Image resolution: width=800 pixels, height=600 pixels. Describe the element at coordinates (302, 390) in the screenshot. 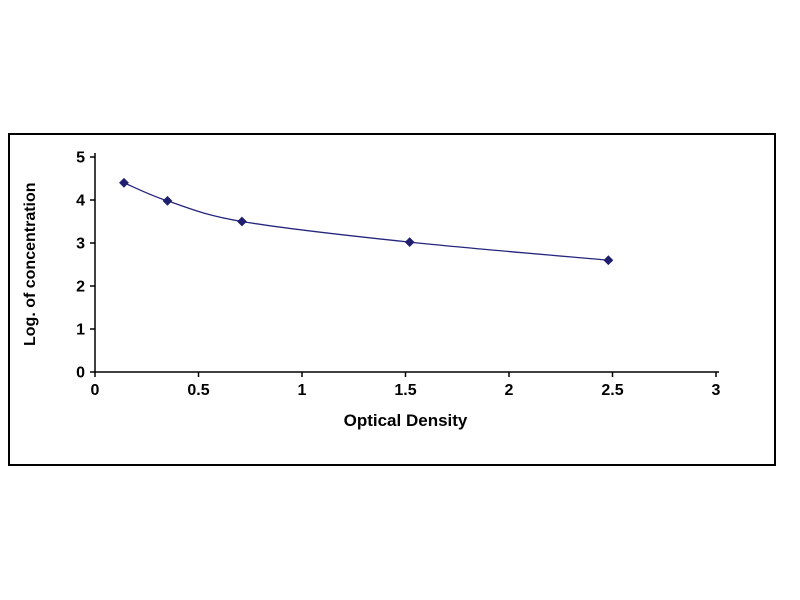

I see `x-tick-label: 1` at that location.